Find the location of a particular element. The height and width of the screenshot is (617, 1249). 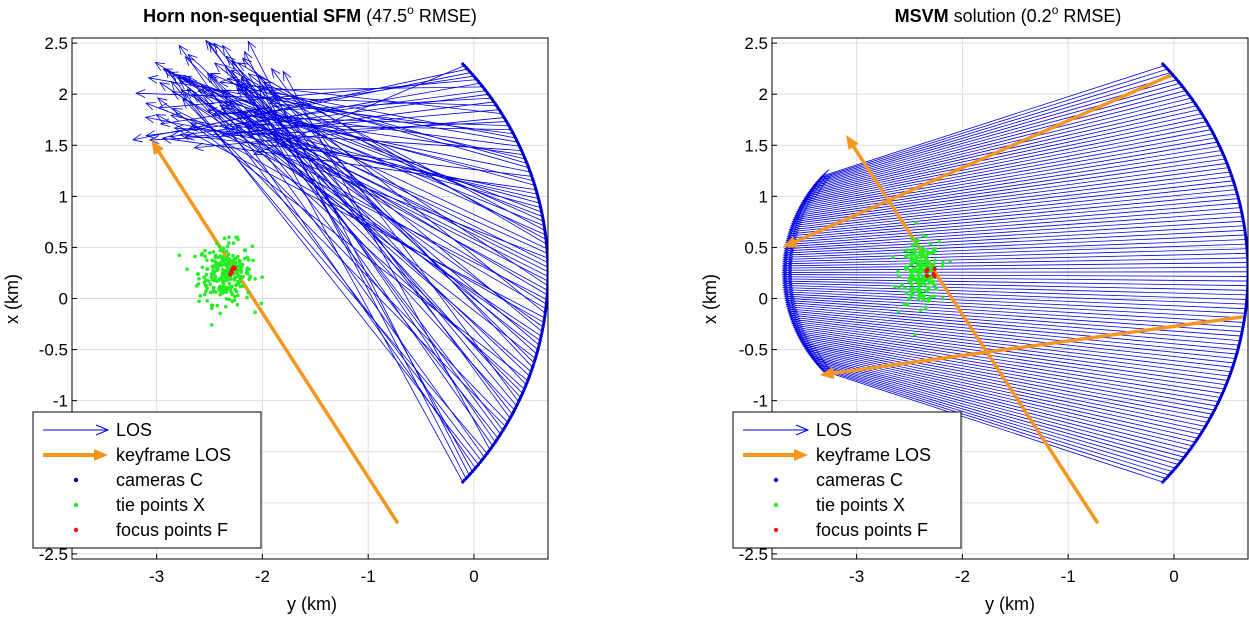

chart-title: Horn non-sequential SFM (47.5o RMSE) is located at coordinates (310, 14).